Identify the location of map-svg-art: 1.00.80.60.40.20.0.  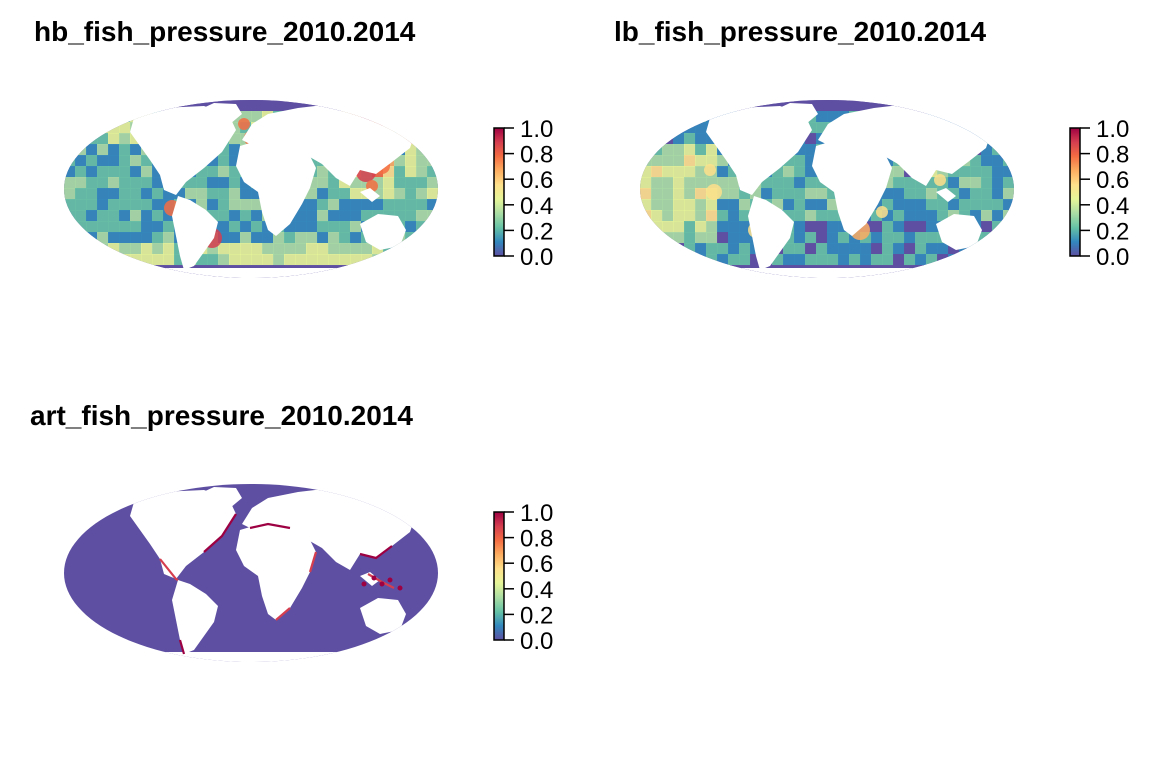
(308, 573).